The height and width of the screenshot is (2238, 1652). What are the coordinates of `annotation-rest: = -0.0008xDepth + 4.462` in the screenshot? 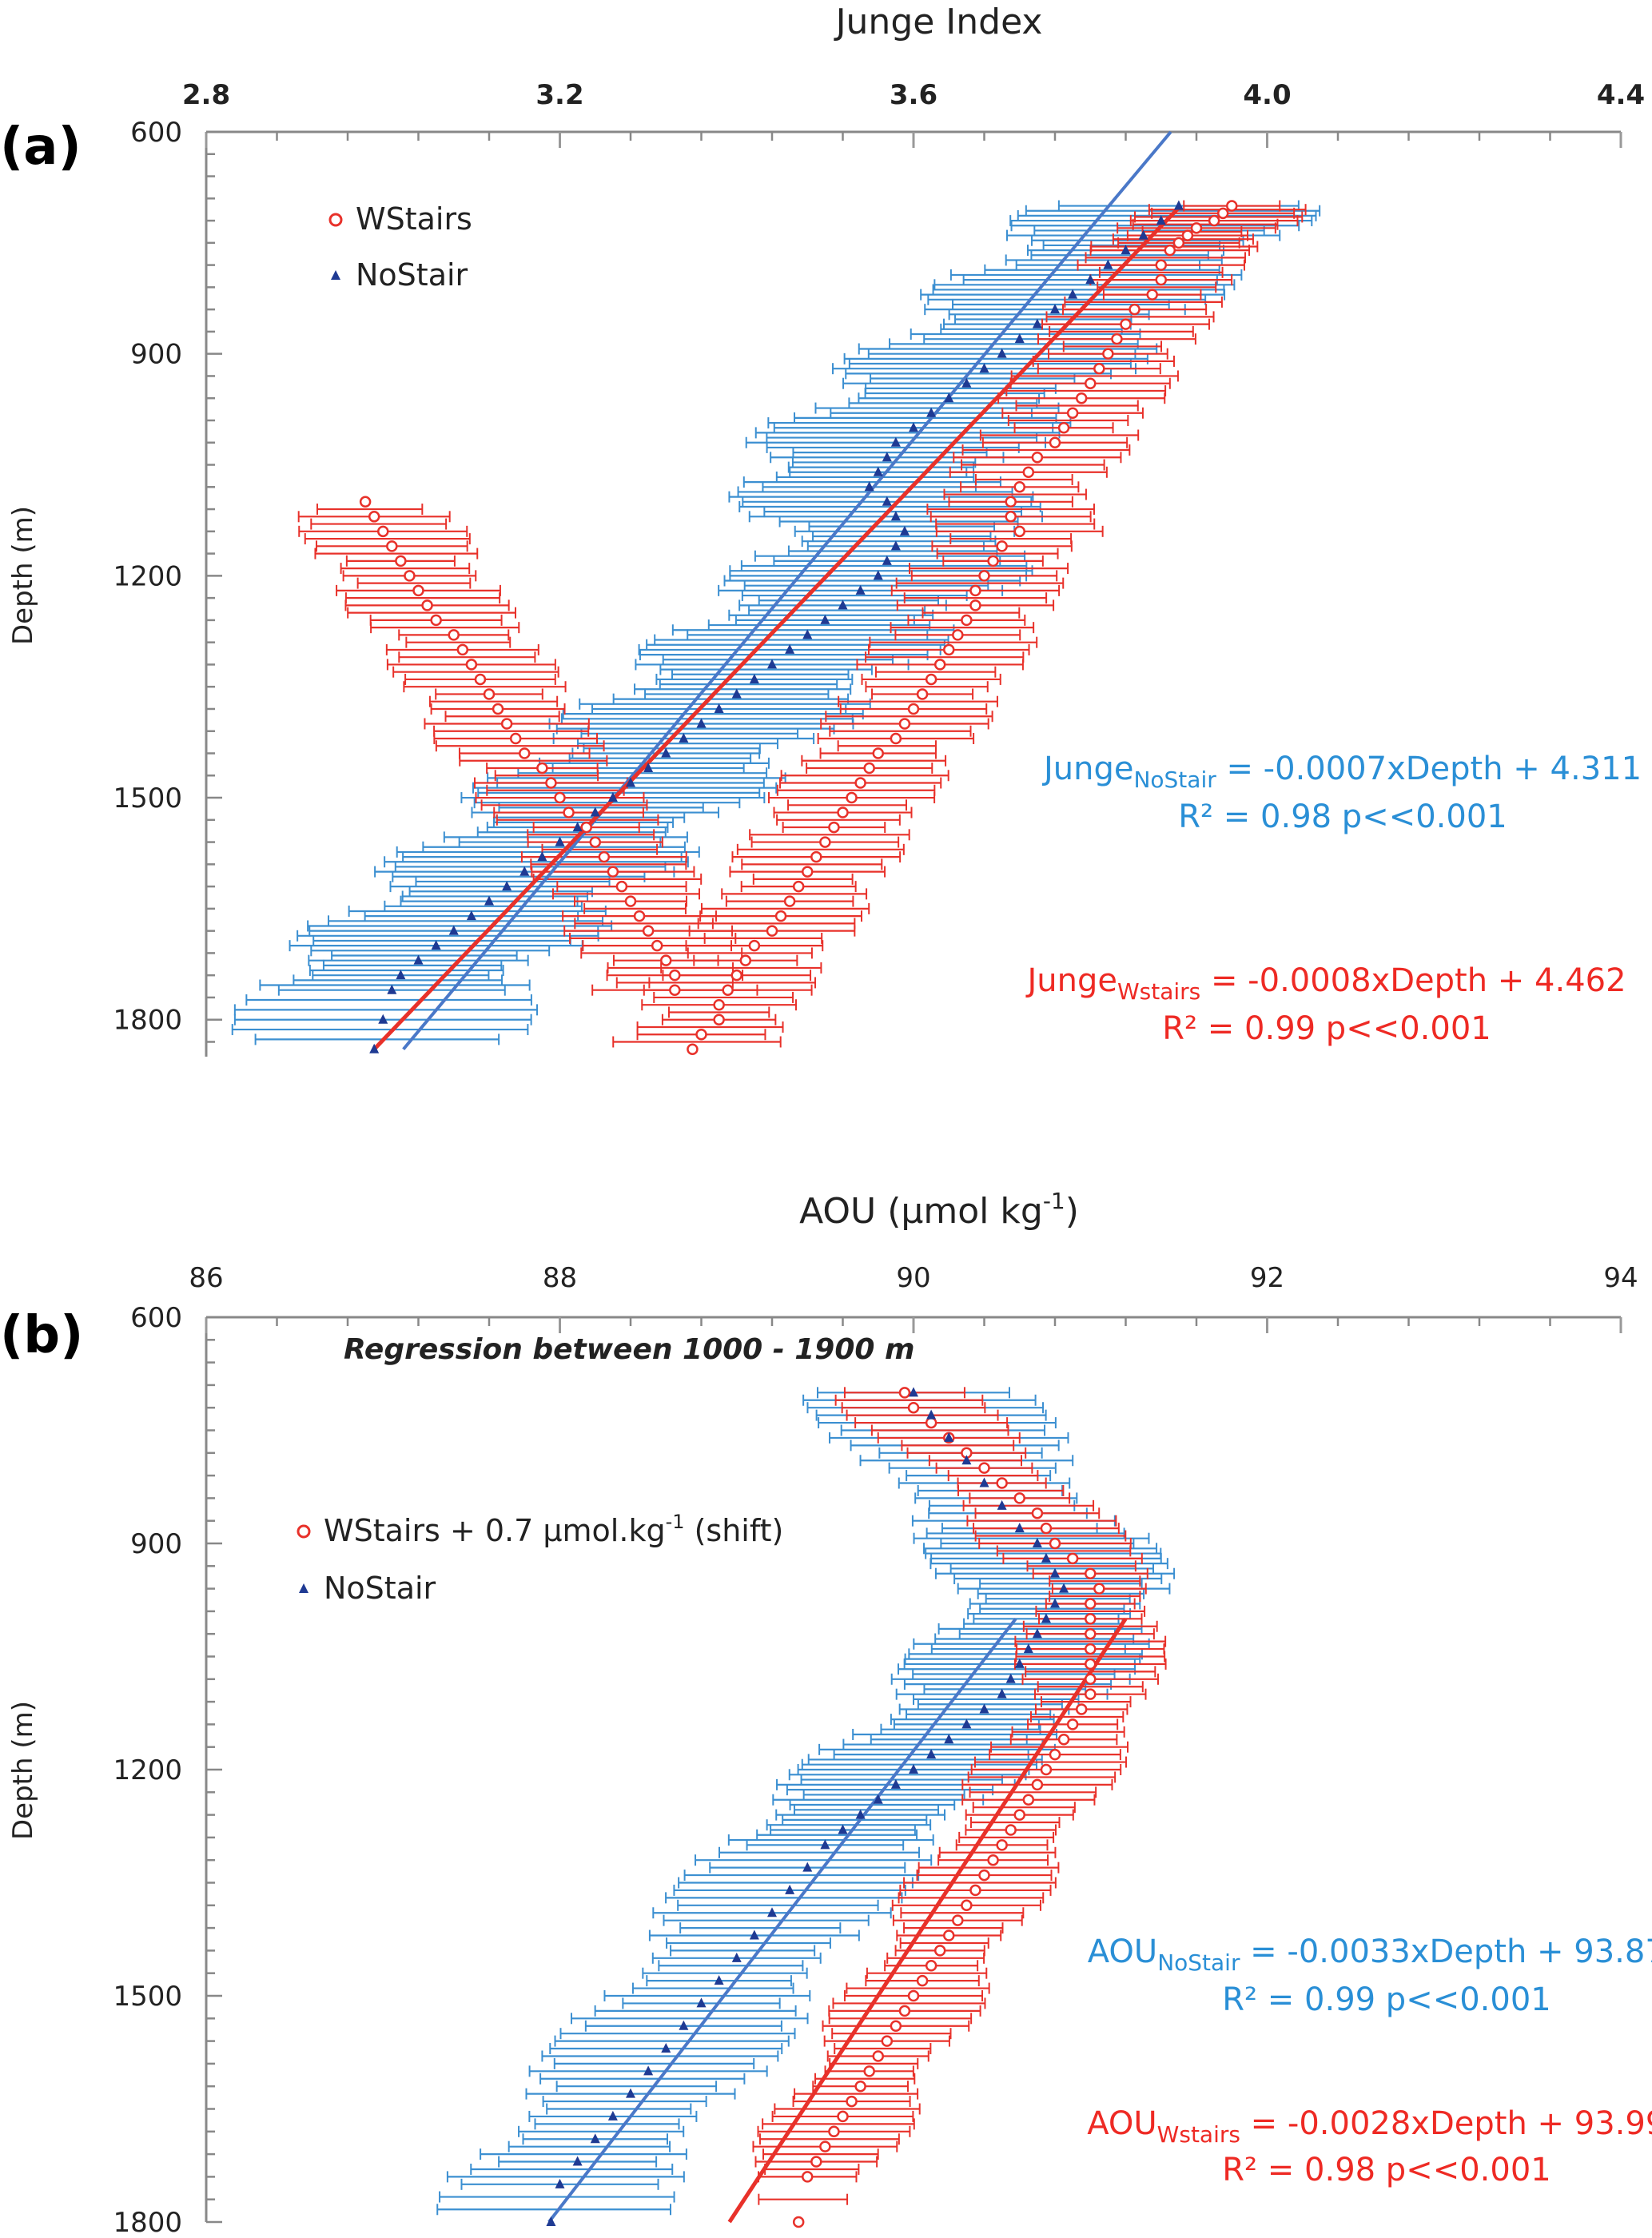 It's located at (1413, 980).